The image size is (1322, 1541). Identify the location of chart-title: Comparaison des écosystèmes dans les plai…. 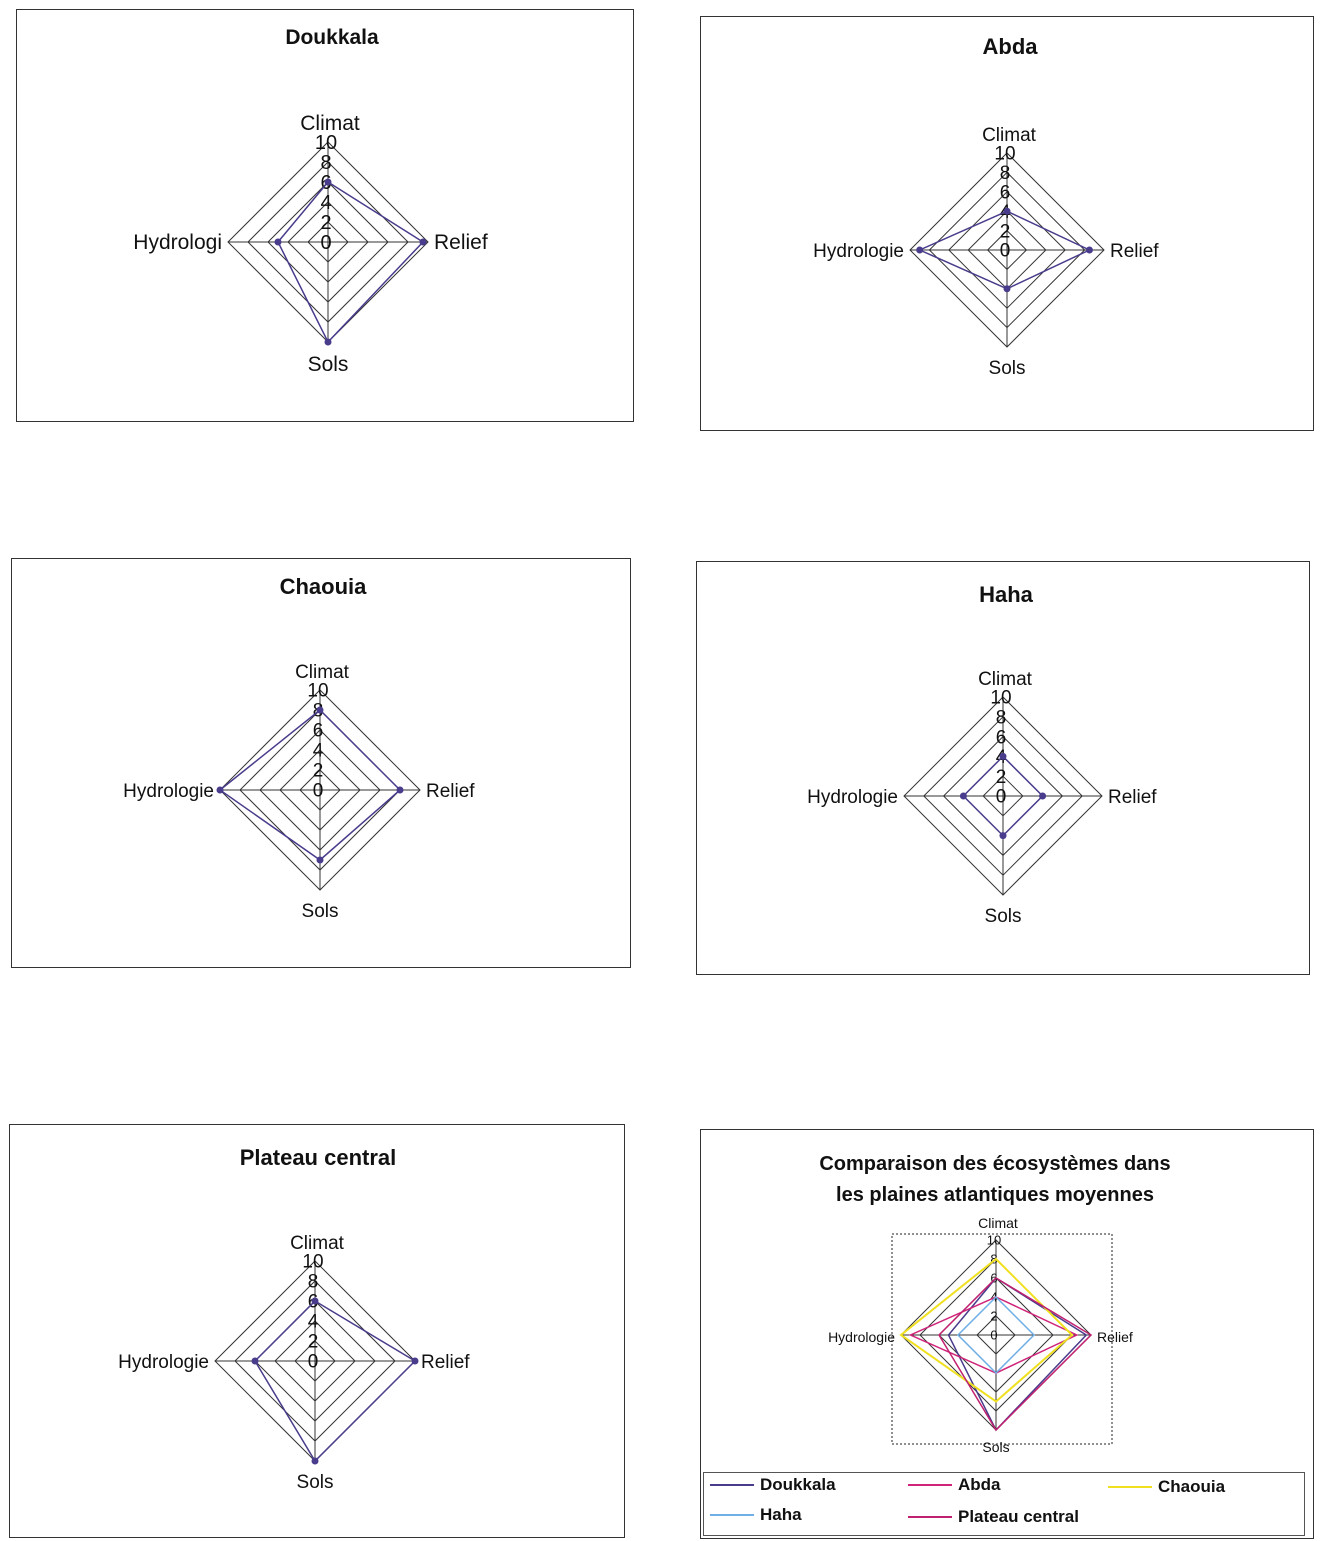
(994, 1179).